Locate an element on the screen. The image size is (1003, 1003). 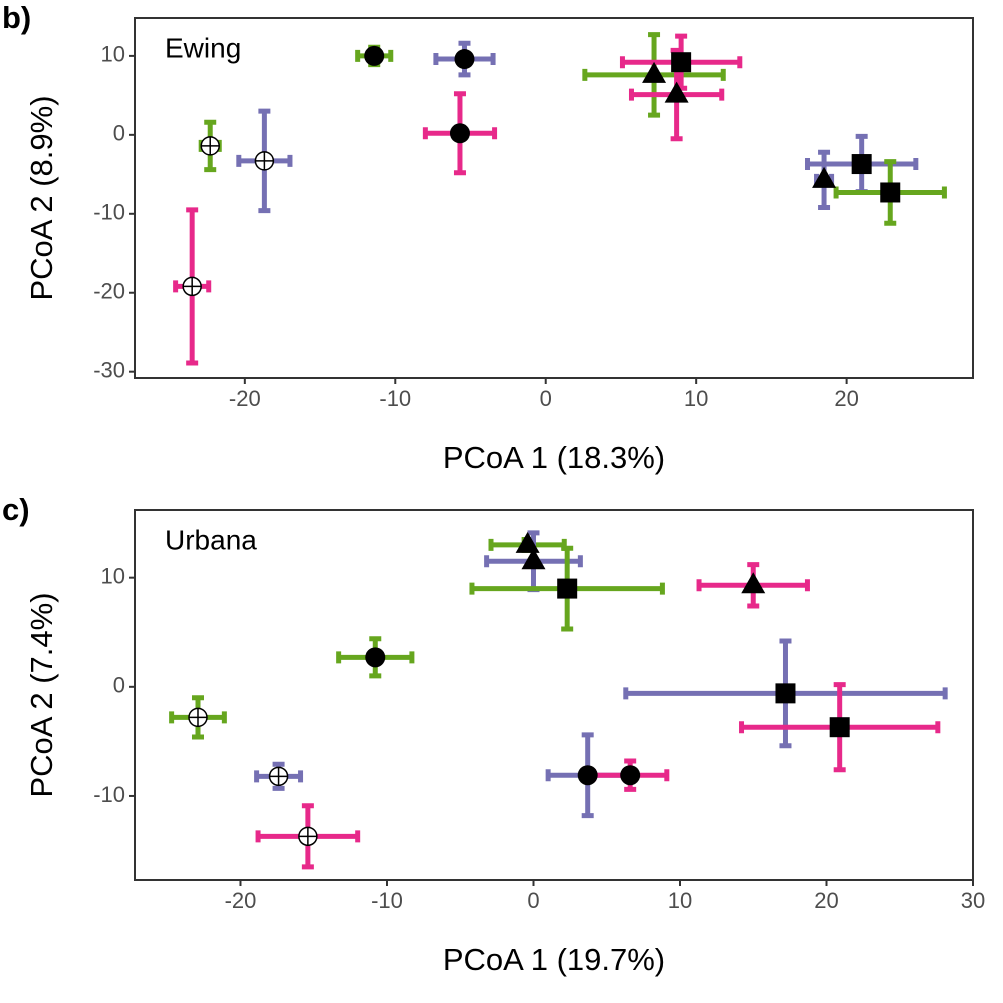
y-tick-label: -20 is located at coordinates (109, 291).